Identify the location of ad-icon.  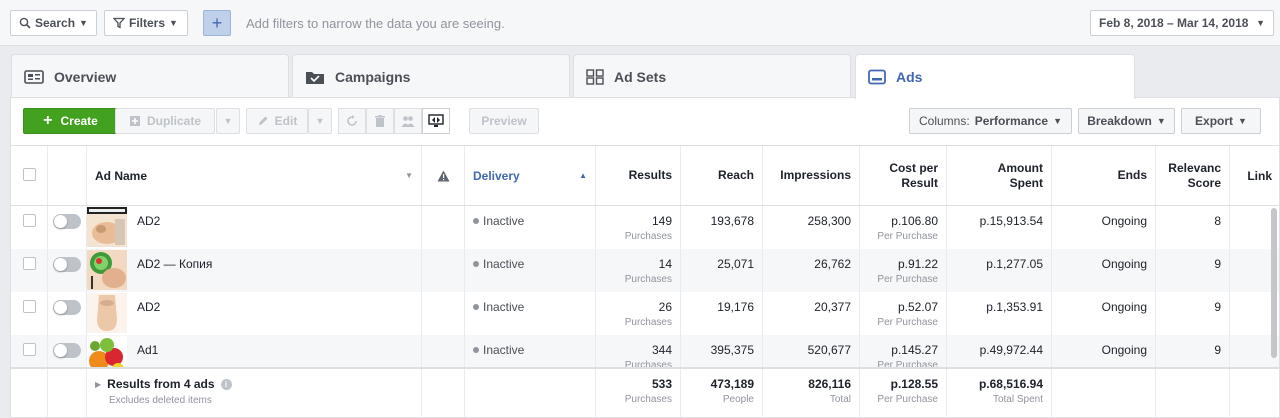
(877, 77).